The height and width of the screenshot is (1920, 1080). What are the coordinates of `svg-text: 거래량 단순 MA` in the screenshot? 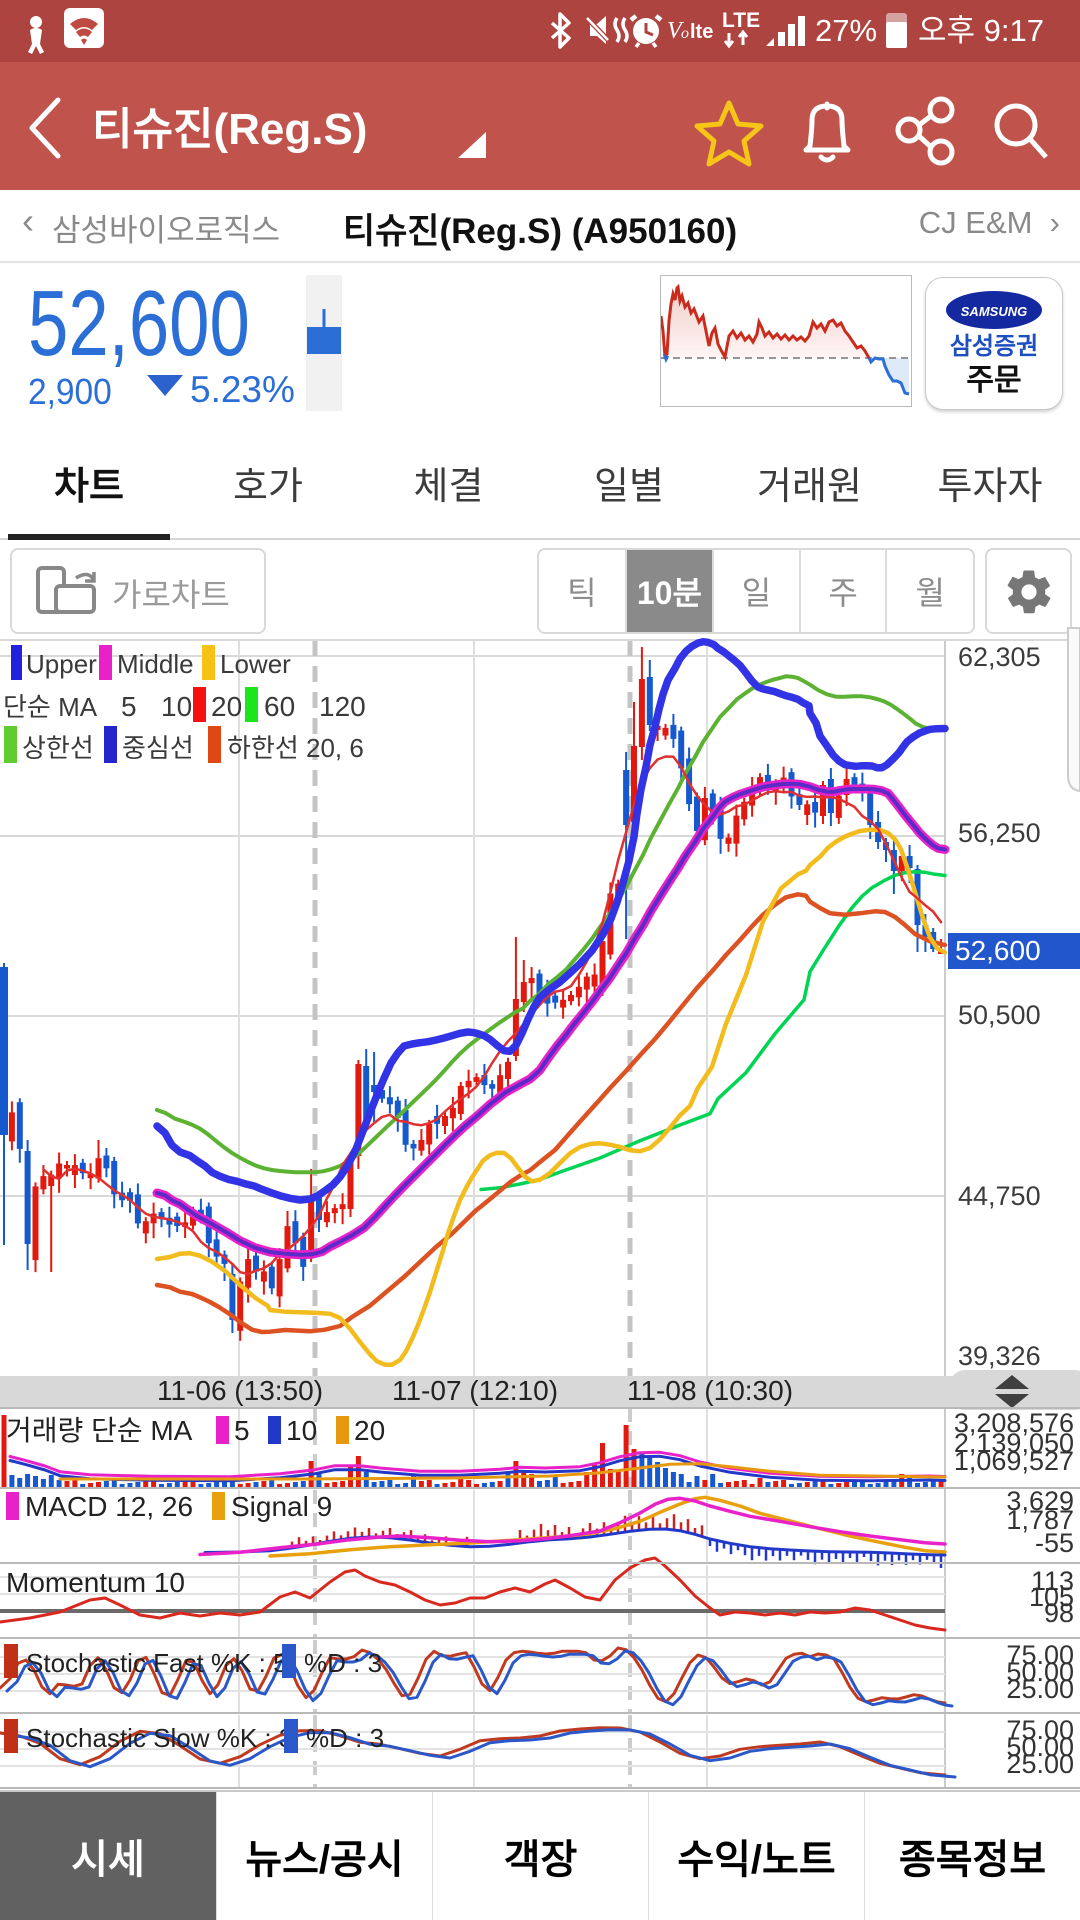 It's located at (99, 1430).